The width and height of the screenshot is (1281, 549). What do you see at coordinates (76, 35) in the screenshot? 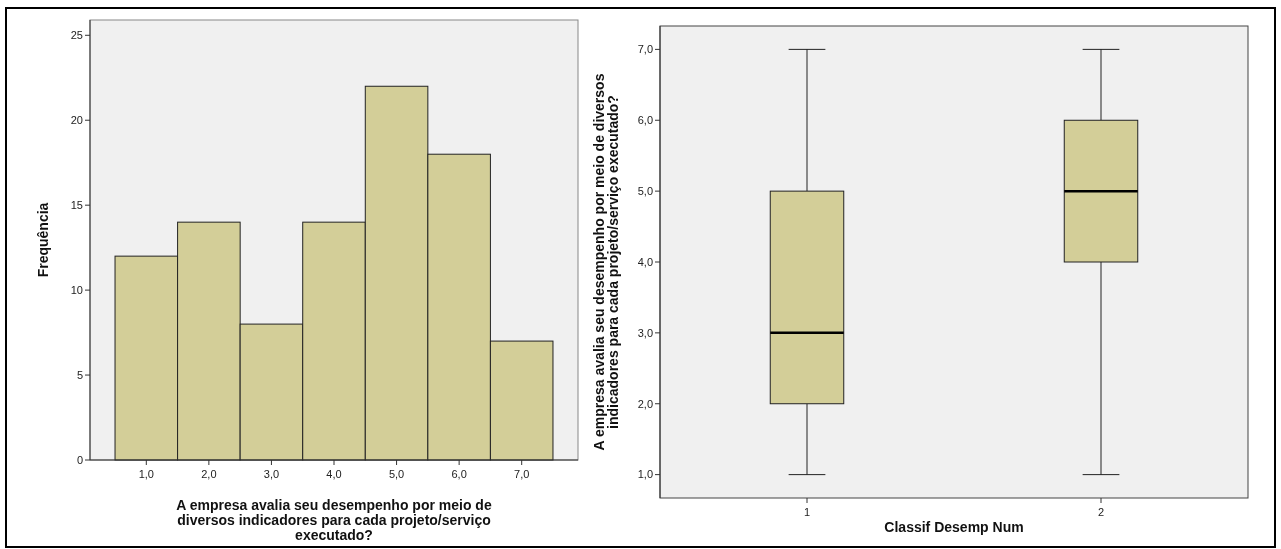
I see `y-tick-label: 25` at bounding box center [76, 35].